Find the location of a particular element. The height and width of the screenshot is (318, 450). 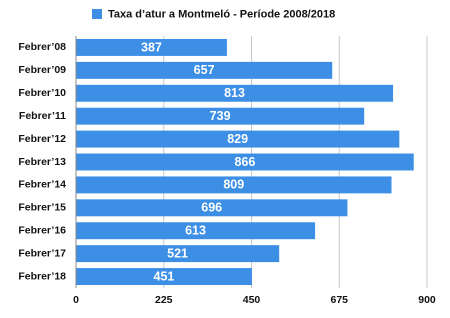

y-tick-label: Febrer’17 is located at coordinates (42, 253).